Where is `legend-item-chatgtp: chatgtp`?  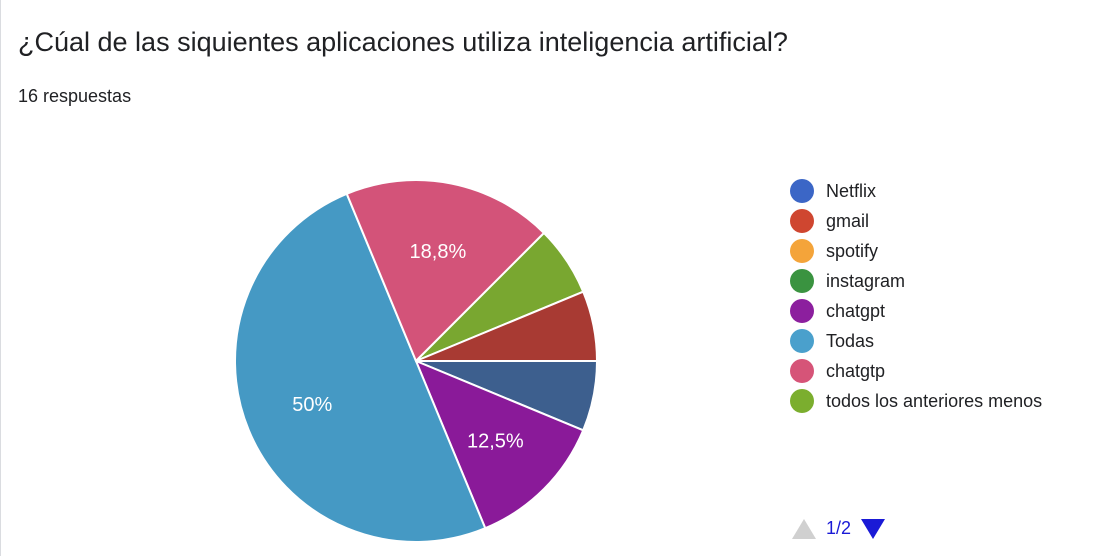
legend-item-chatgtp: chatgtp is located at coordinates (949, 371).